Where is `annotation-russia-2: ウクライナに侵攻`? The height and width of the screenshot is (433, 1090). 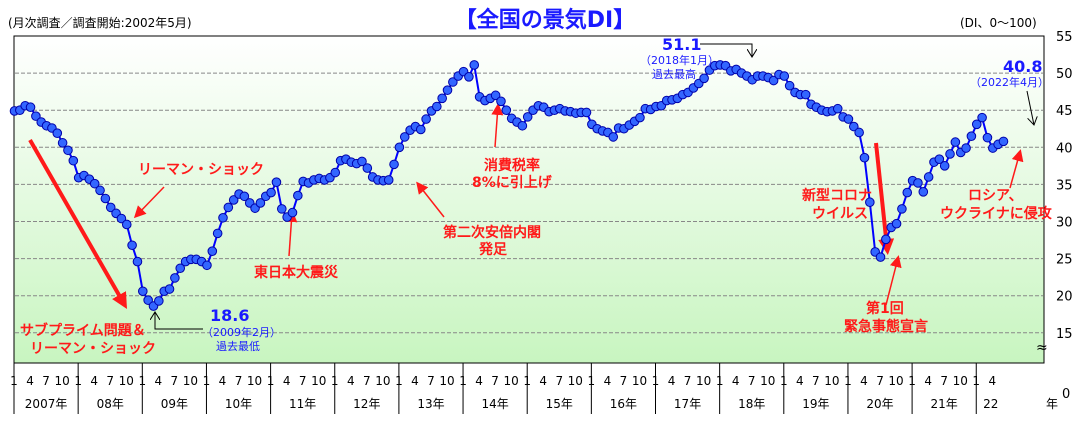
annotation-russia-2: ウクライナに侵攻 is located at coordinates (996, 213).